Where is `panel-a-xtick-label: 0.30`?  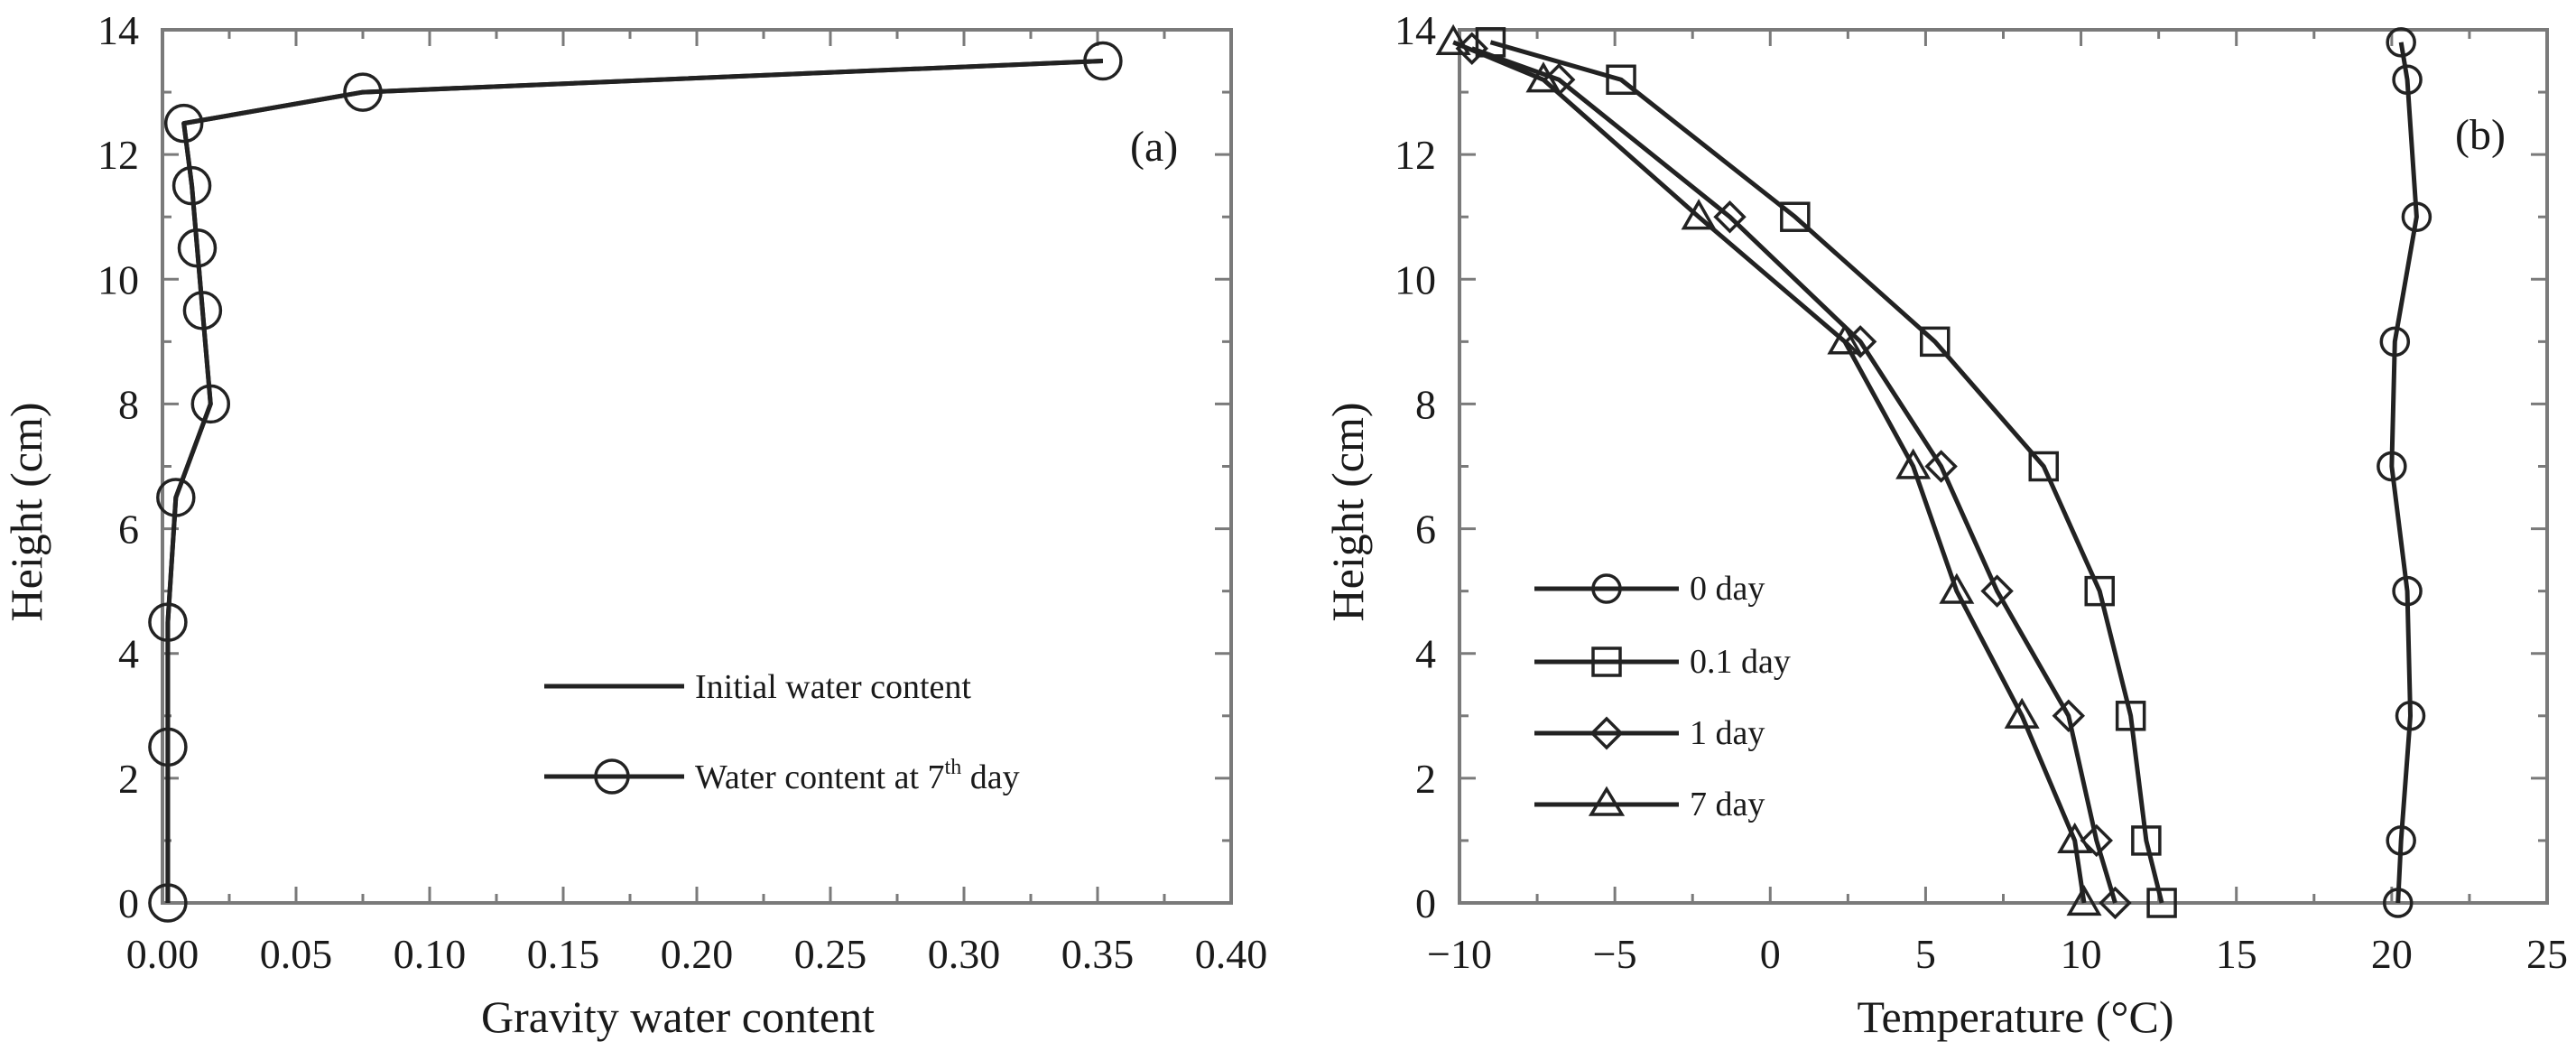
panel-a-xtick-label: 0.30 is located at coordinates (964, 954).